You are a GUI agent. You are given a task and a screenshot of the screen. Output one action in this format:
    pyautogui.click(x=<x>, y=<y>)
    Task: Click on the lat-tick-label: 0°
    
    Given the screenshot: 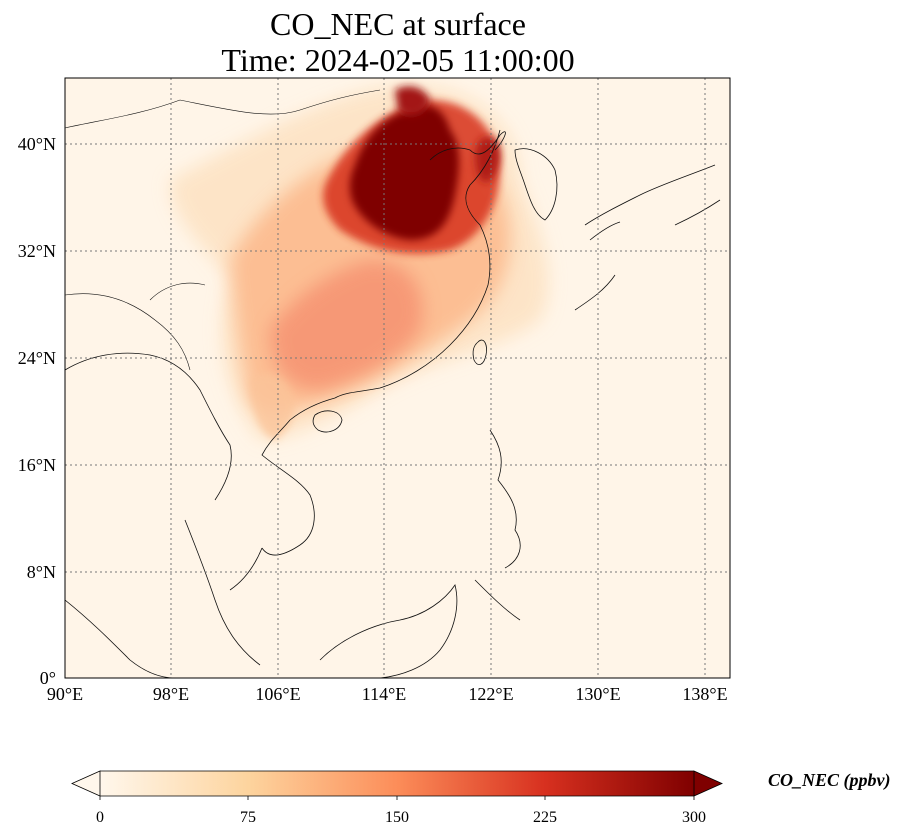 What is the action you would take?
    pyautogui.click(x=48, y=678)
    